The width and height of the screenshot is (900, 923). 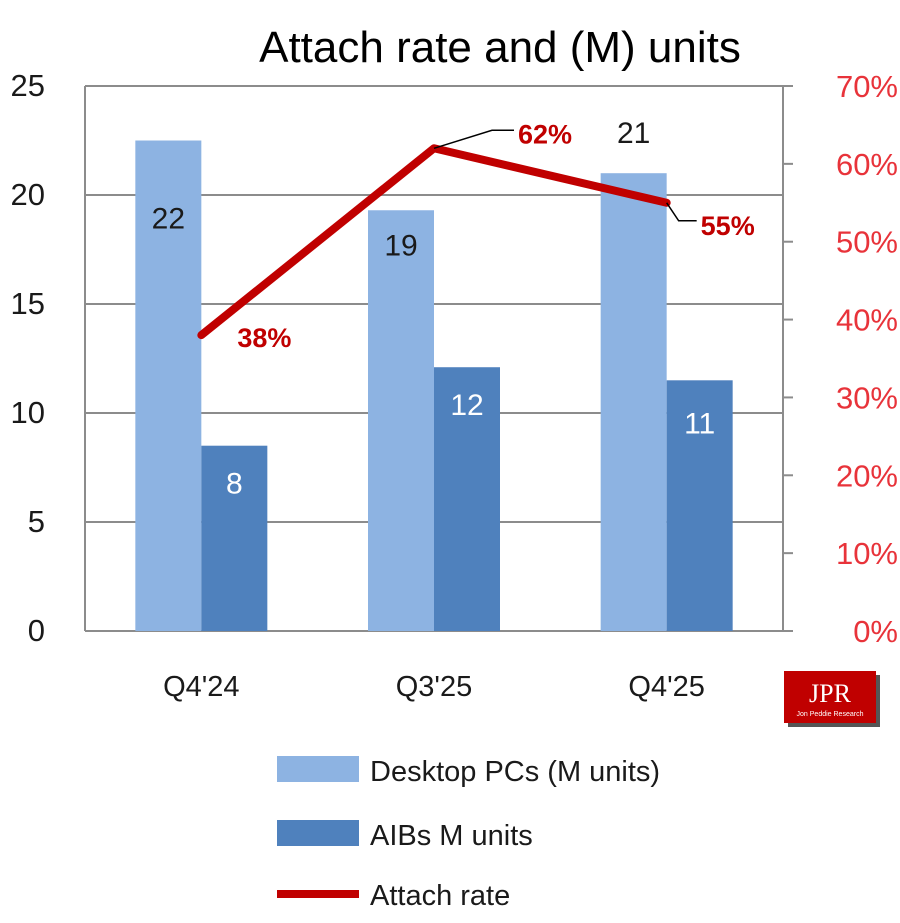 What do you see at coordinates (234, 484) in the screenshot?
I see `bar-data-label: 8` at bounding box center [234, 484].